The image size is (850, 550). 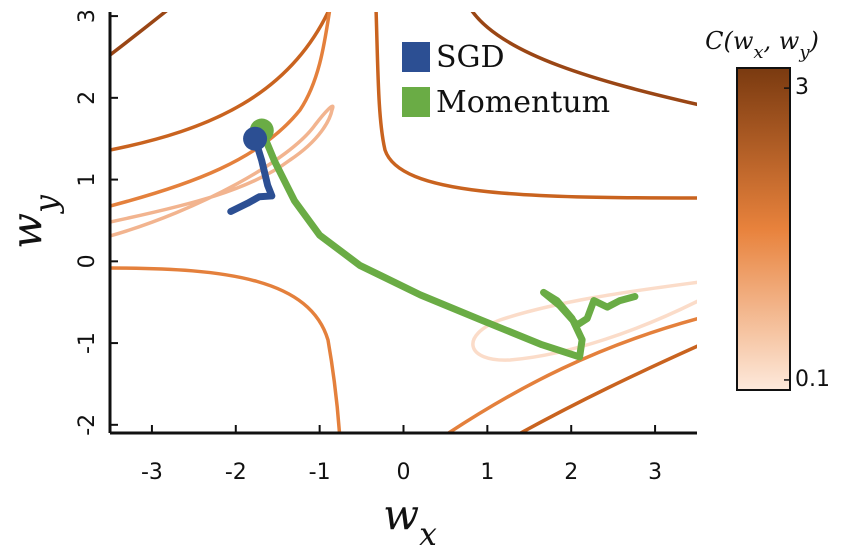 What do you see at coordinates (814, 41) in the screenshot?
I see `label-part: )` at bounding box center [814, 41].